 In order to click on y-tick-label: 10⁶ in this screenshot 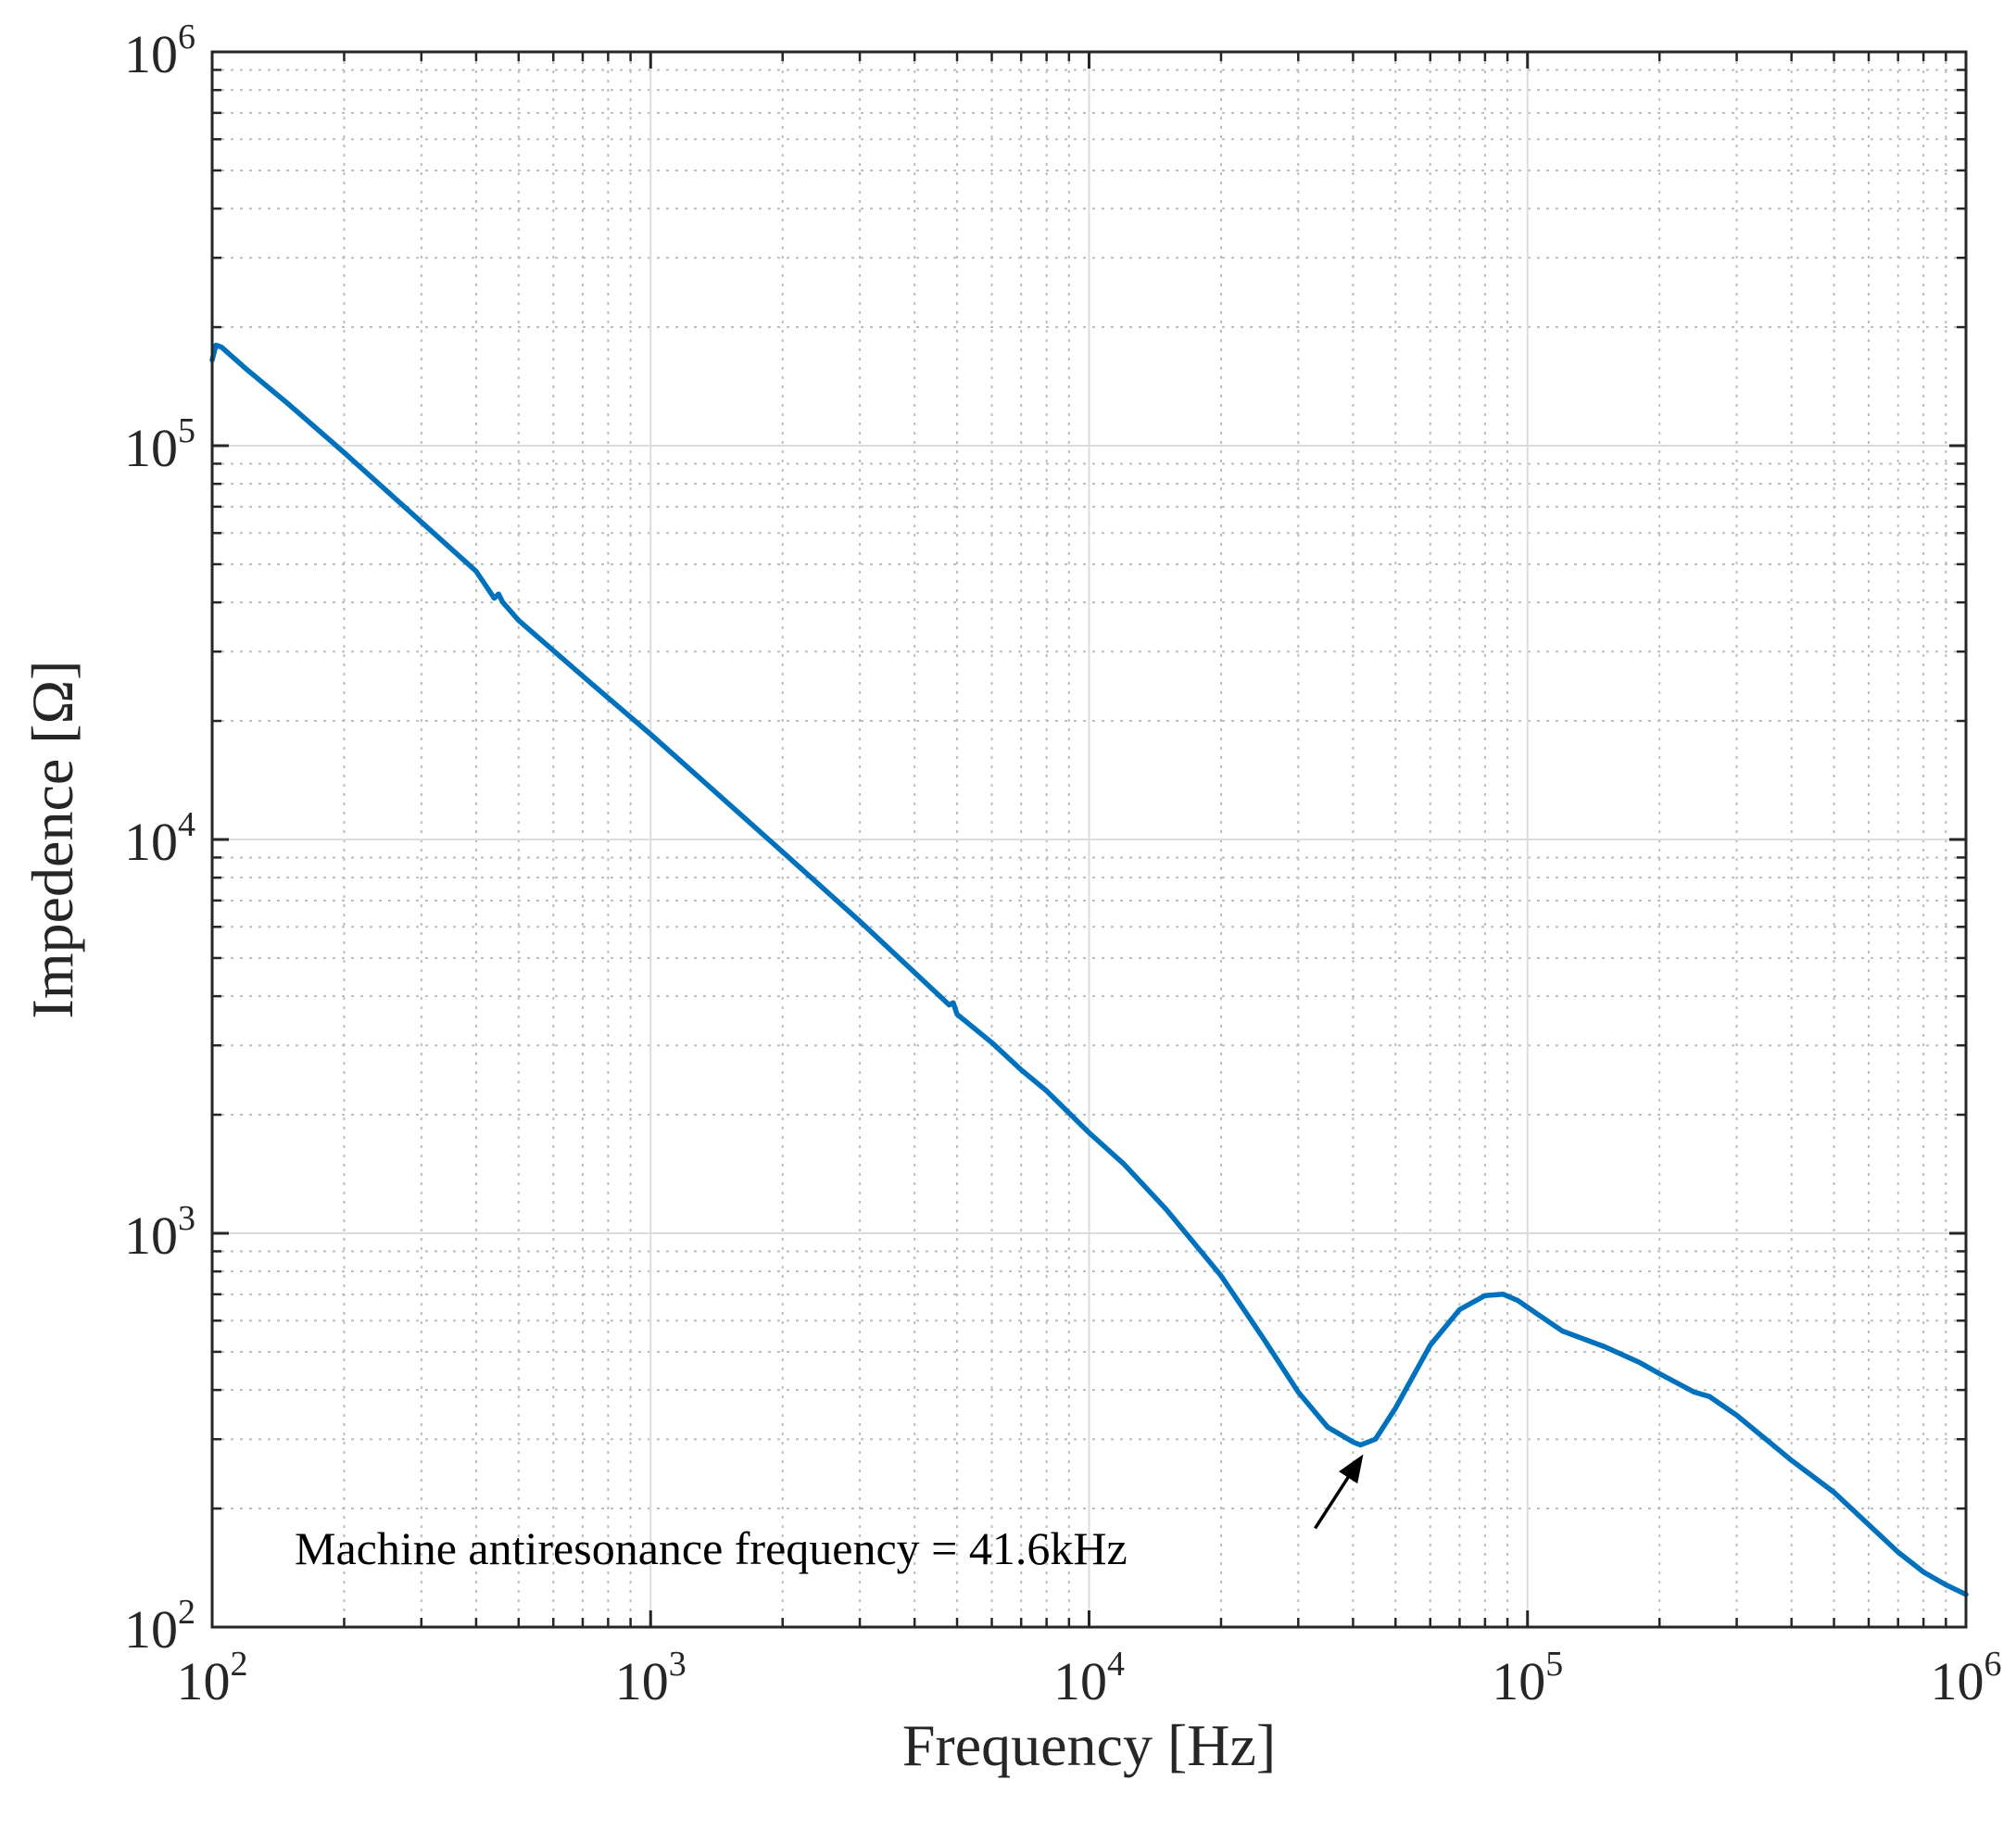, I will do `click(159, 51)`.